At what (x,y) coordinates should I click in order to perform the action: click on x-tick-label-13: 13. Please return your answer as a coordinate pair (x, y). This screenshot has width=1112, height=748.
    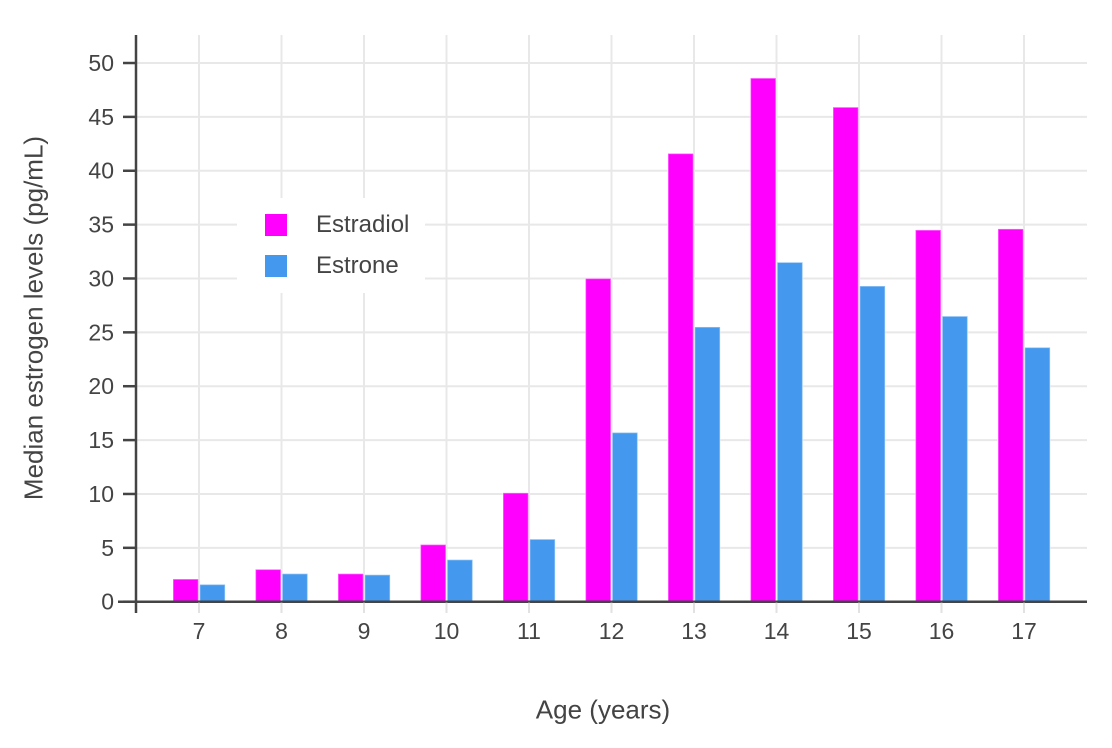
    Looking at the image, I should click on (694, 631).